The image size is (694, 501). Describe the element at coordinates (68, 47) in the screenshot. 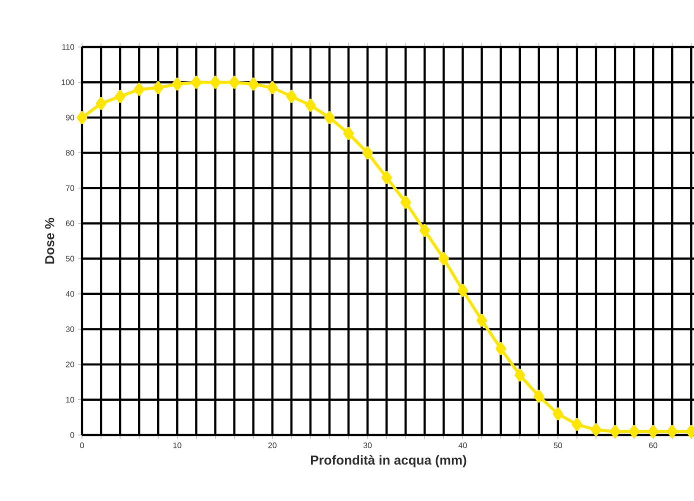

I see `y-tick-label: 110` at that location.